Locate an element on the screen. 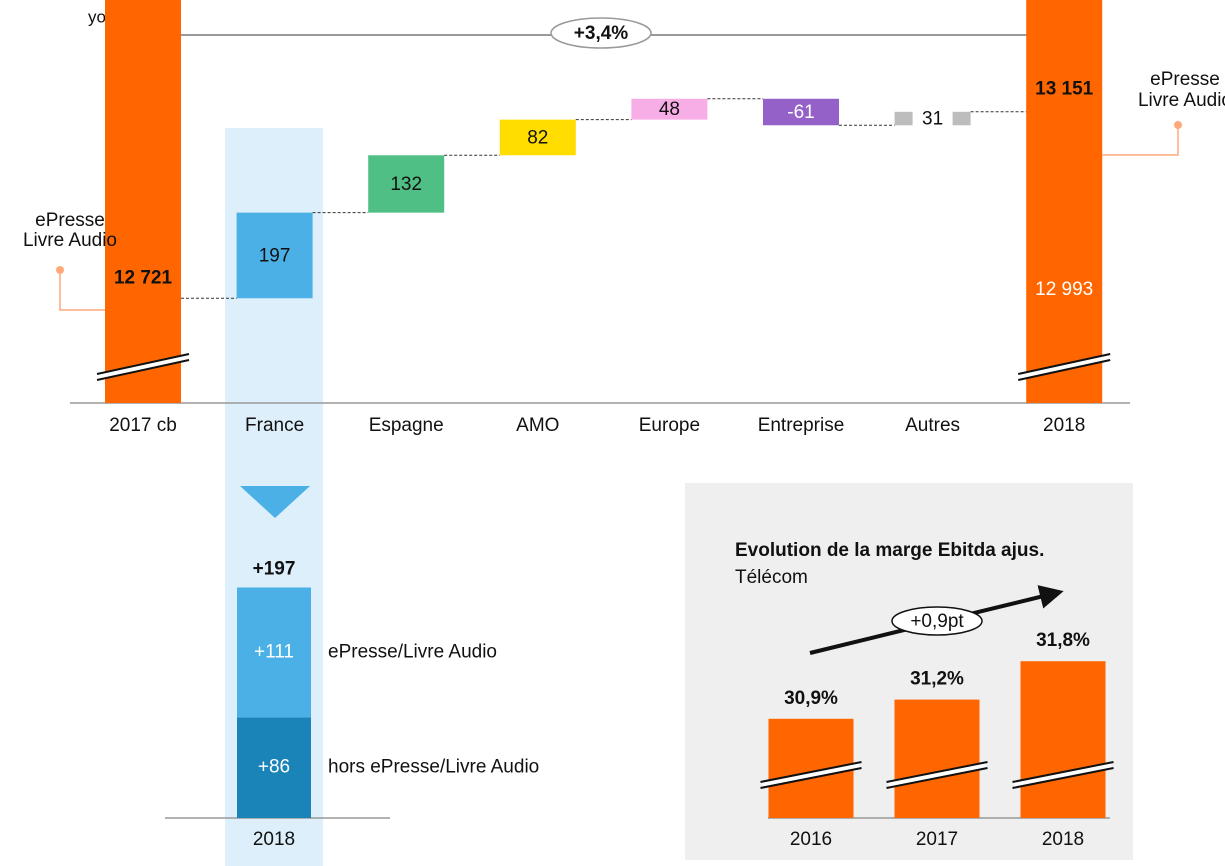 The width and height of the screenshot is (1225, 866). value-label: -61 is located at coordinates (800, 112).